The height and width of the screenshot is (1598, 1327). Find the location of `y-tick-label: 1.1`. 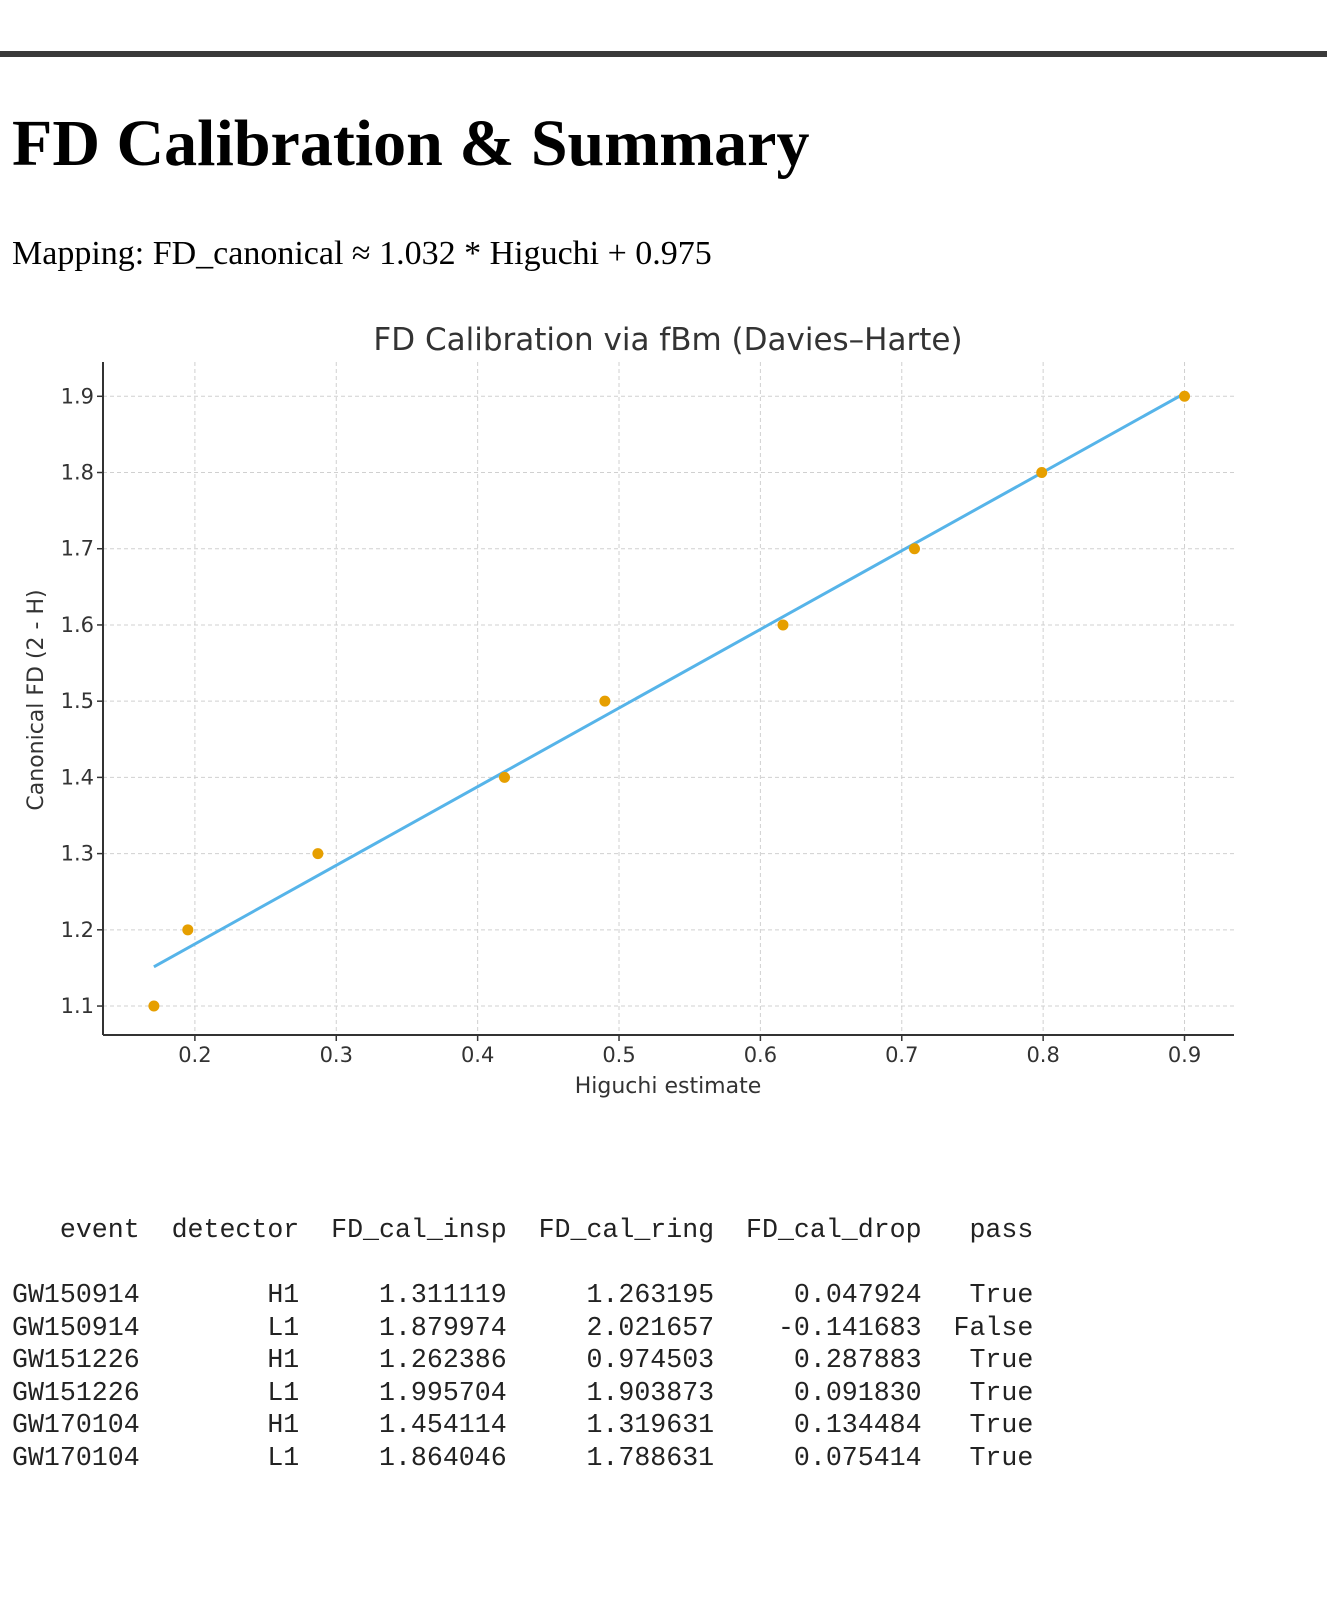

y-tick-label: 1.1 is located at coordinates (77, 1006).